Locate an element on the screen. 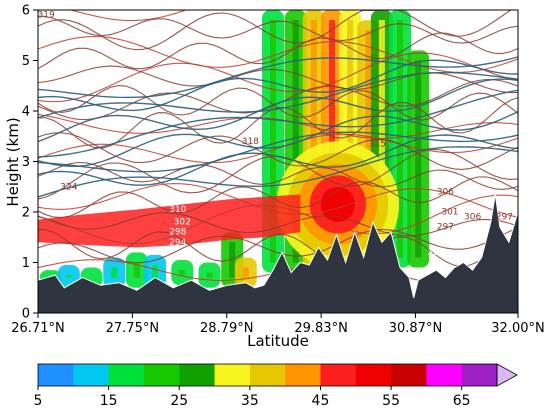 The width and height of the screenshot is (550, 415). contour-label: 301 is located at coordinates (449, 213).